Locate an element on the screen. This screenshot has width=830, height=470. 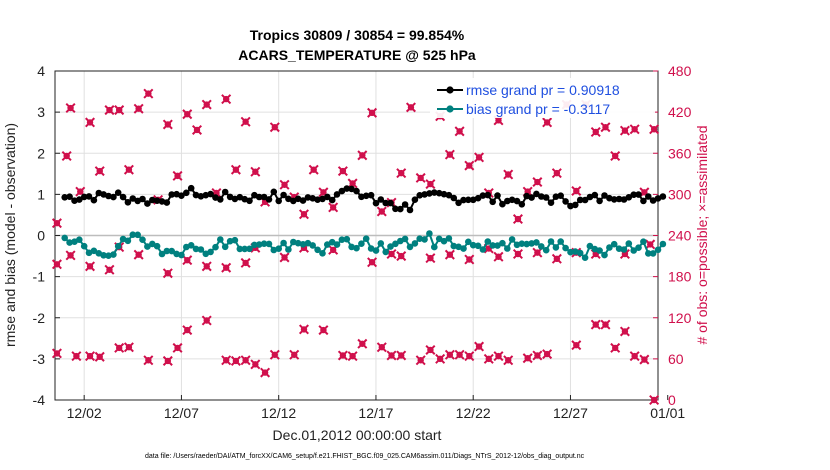
x-axis: 12/02 12/07 12/12 12/17 12/22 12/27 01/01 is located at coordinates (376, 408).